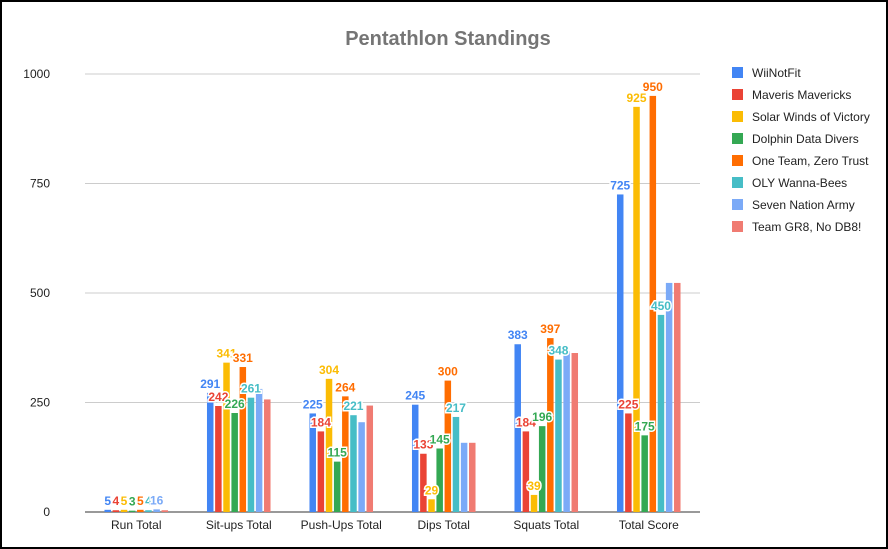 This screenshot has height=549, width=888. What do you see at coordinates (806, 227) in the screenshot?
I see `legend-label: Team GR8, No DB8!` at bounding box center [806, 227].